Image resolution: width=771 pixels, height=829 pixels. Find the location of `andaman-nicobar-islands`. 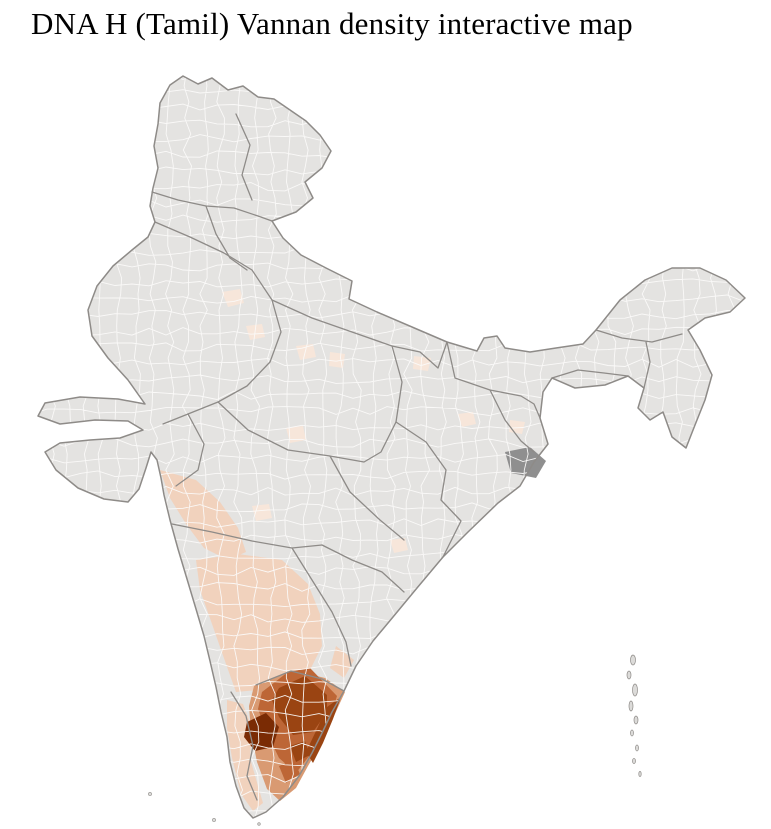

andaman-nicobar-islands is located at coordinates (634, 715).